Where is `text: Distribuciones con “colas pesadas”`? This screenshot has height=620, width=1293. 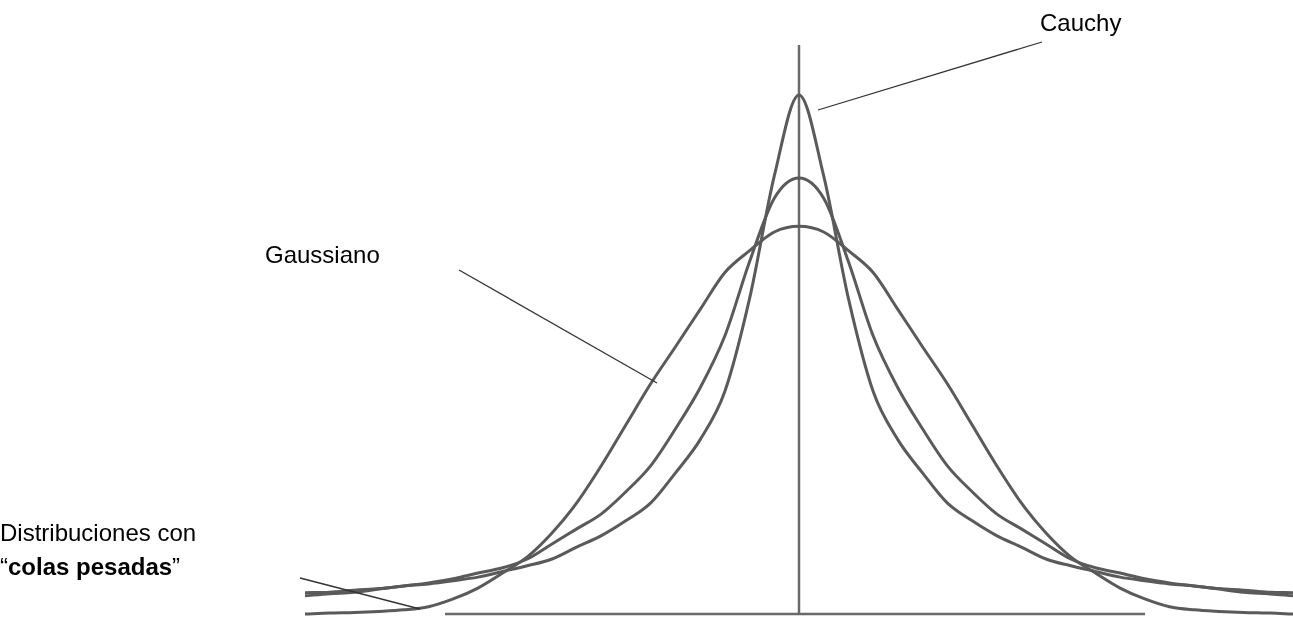
text: Distribuciones con “colas pesadas” is located at coordinates (98, 549).